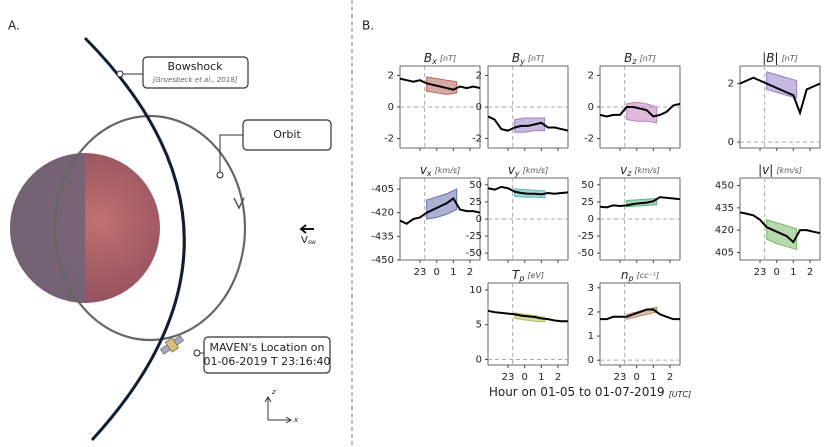 The height and width of the screenshot is (447, 830). What do you see at coordinates (724, 230) in the screenshot?
I see `y-tick-label: 420` at bounding box center [724, 230].